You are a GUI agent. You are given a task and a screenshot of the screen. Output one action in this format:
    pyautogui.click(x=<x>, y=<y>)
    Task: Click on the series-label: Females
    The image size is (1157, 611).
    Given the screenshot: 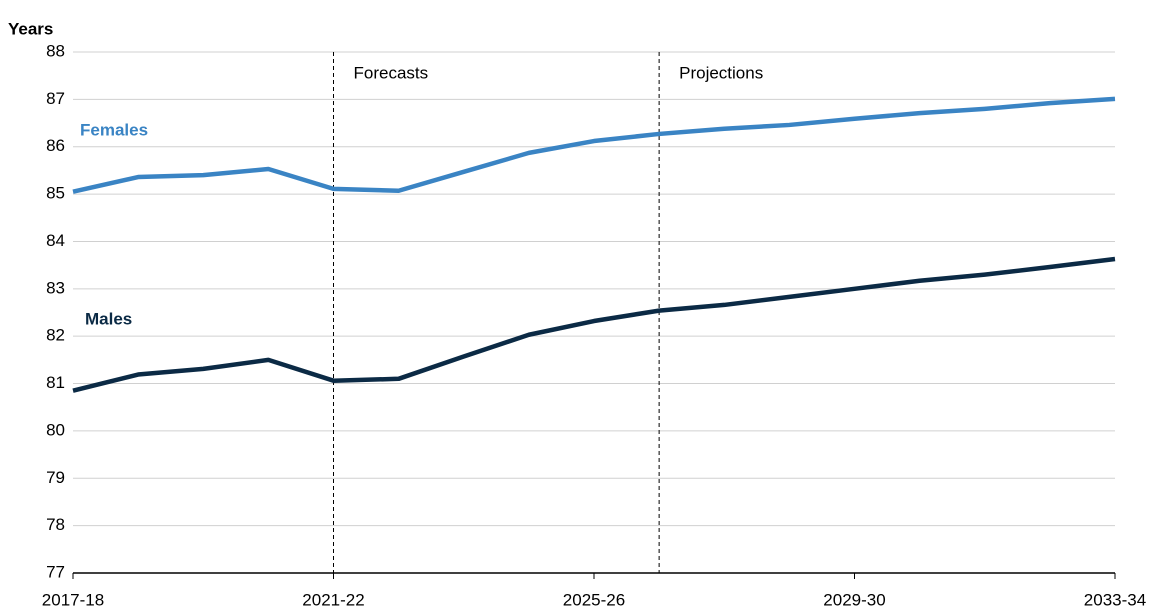 What is the action you would take?
    pyautogui.click(x=114, y=129)
    